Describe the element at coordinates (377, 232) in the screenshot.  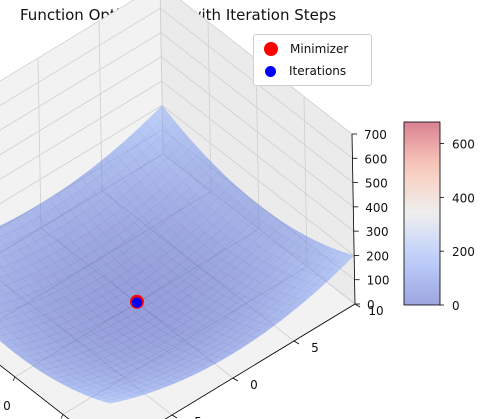
I see `z-tick-label: 300` at that location.